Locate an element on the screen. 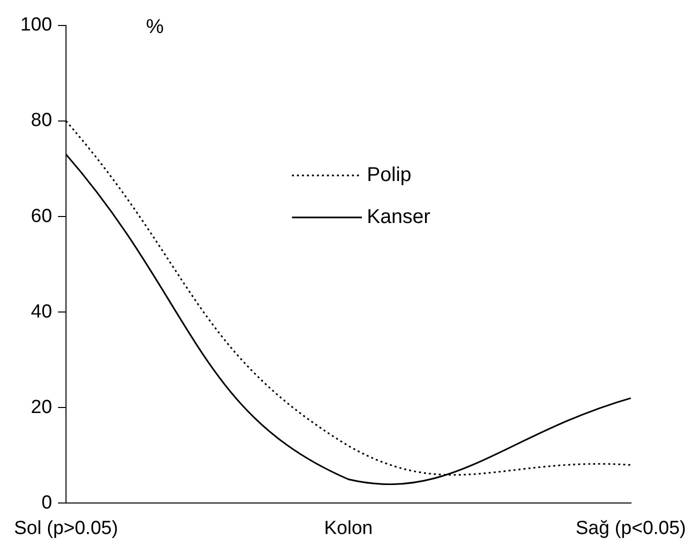 This screenshot has width=700, height=554. y-tick-label: 80 is located at coordinates (41, 121).